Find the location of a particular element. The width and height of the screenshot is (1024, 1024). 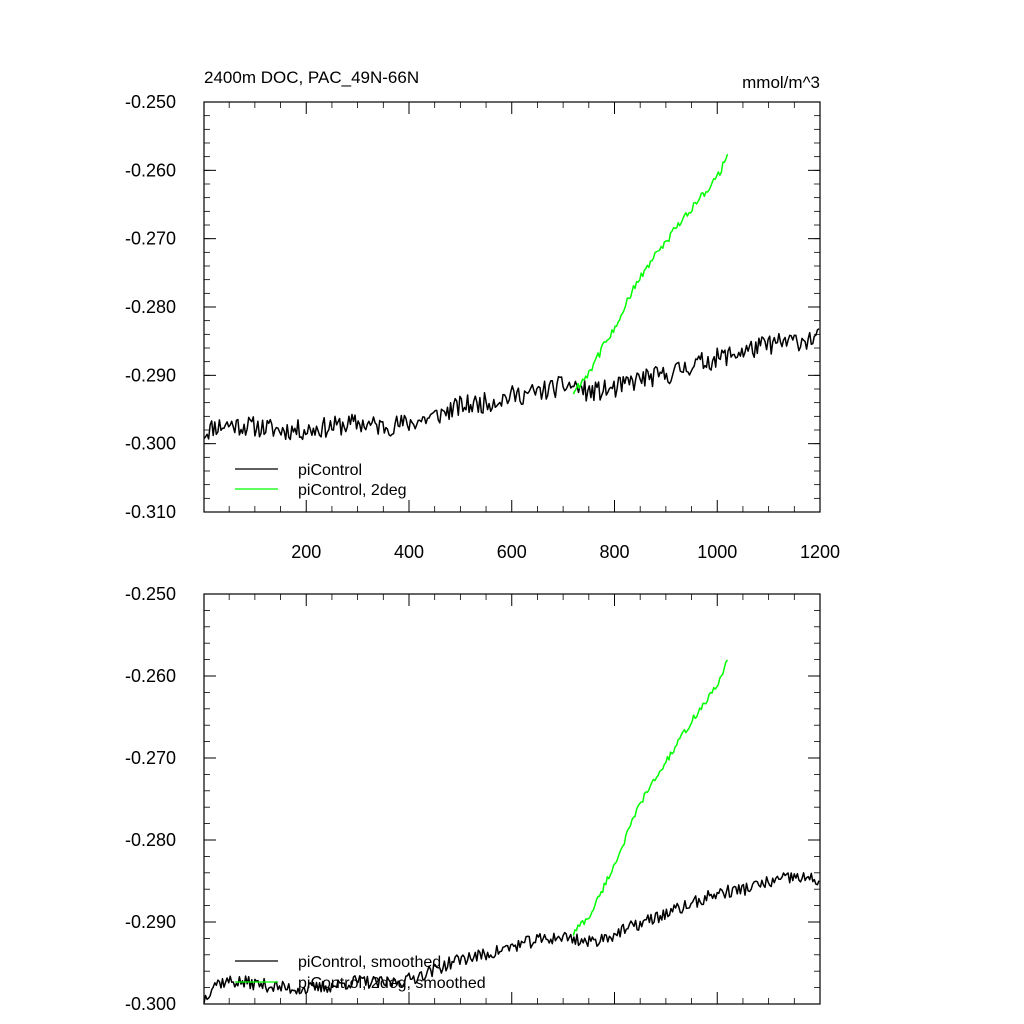

x-tick-label: 400 is located at coordinates (409, 552).